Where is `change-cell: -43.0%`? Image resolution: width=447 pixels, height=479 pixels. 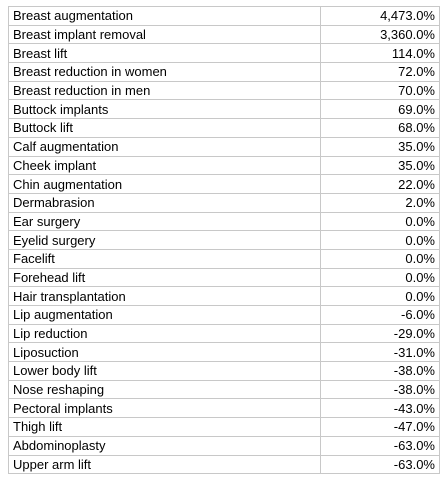 change-cell: -43.0% is located at coordinates (380, 408).